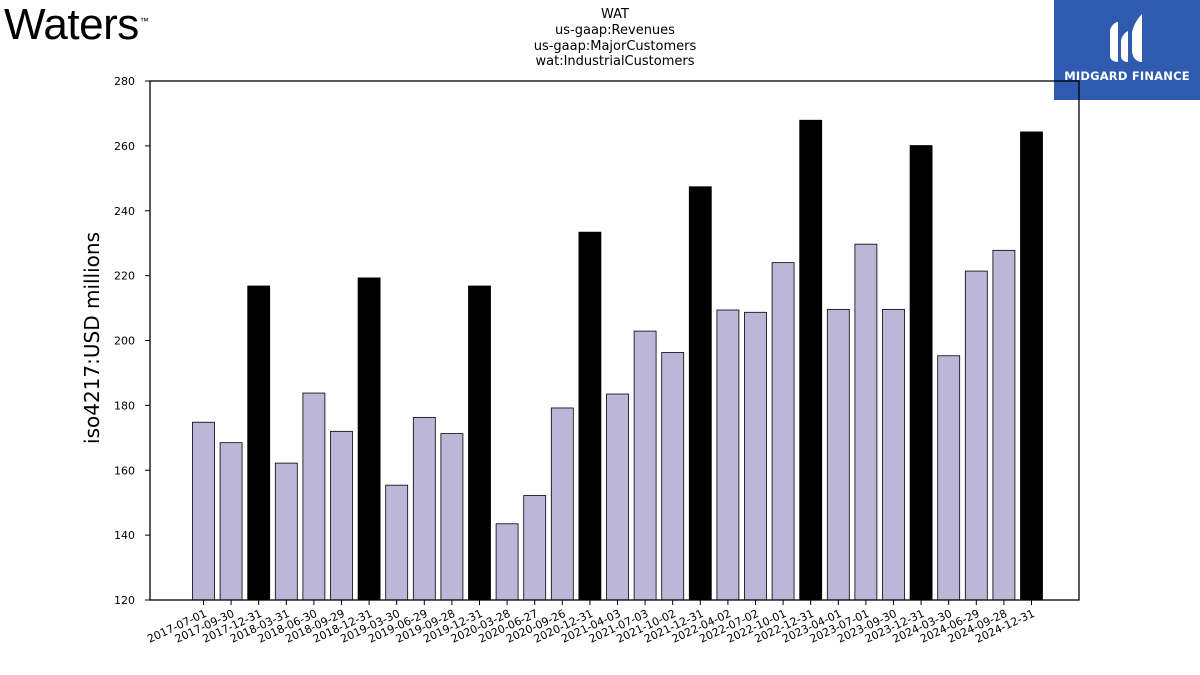 The height and width of the screenshot is (675, 1200). What do you see at coordinates (124, 600) in the screenshot?
I see `y-tick-label: 120` at bounding box center [124, 600].